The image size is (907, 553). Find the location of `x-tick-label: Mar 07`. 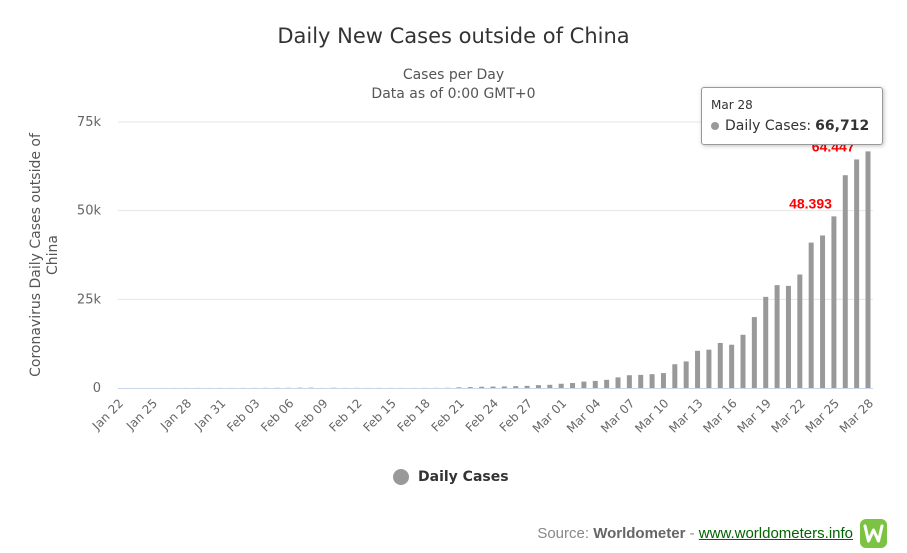

x-tick-label: Mar 07 is located at coordinates (617, 415).